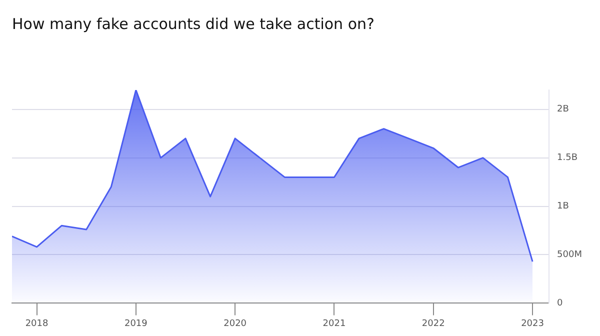 The width and height of the screenshot is (600, 336). I want to click on y-tick-label: 1B, so click(563, 207).